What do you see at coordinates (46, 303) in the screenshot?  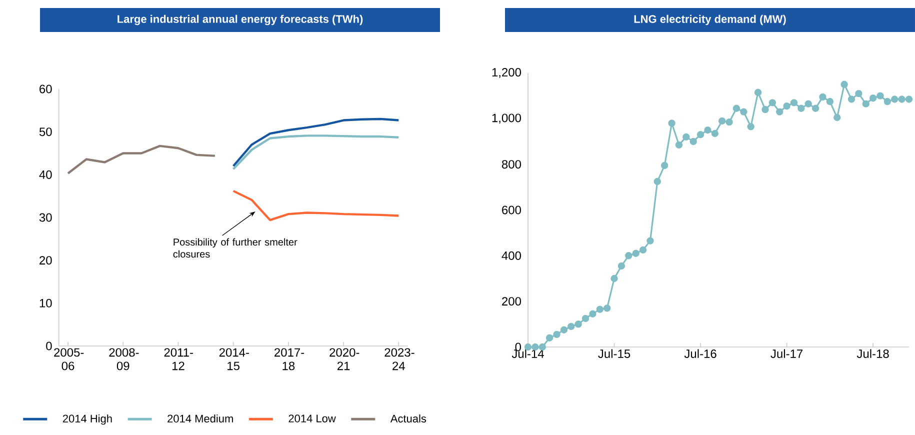 I see `y-tick-label: 10` at bounding box center [46, 303].